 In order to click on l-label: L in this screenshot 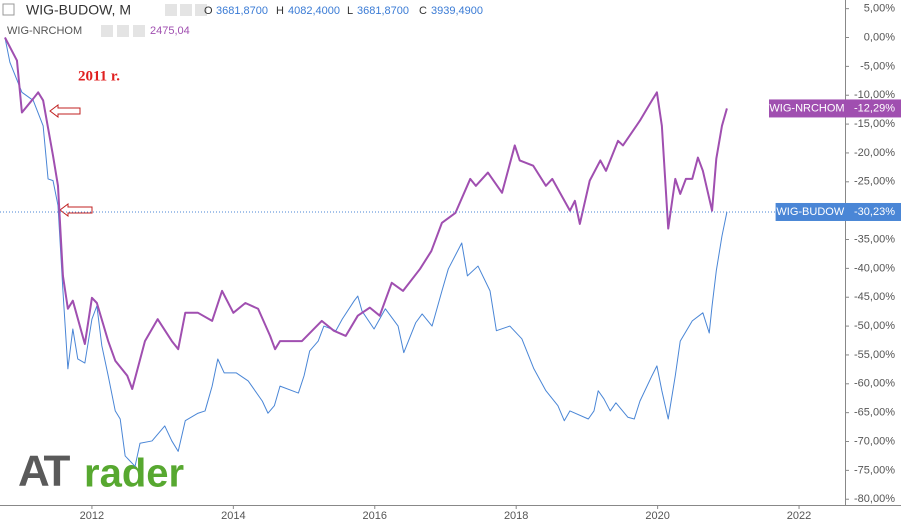, I will do `click(350, 11)`.